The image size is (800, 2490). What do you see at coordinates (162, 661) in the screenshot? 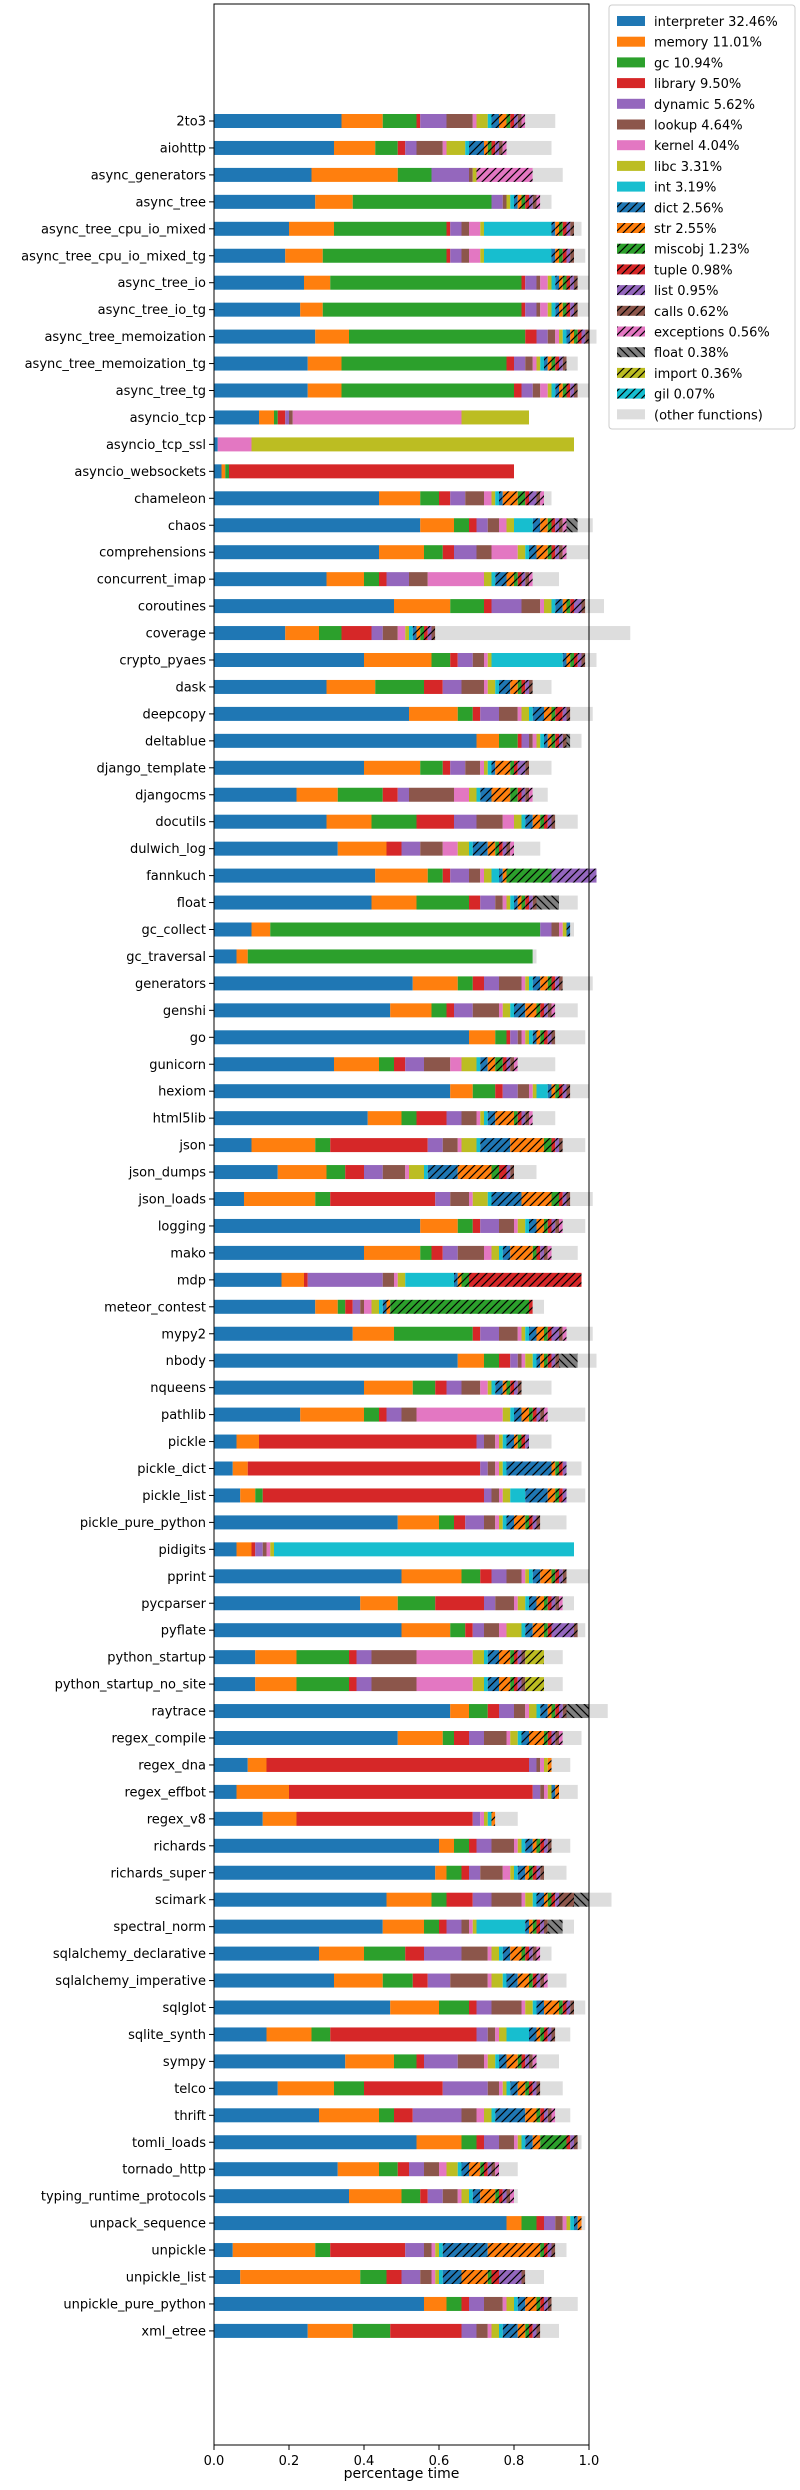
I see `y-tick-label: crypto_pyaes` at bounding box center [162, 661].